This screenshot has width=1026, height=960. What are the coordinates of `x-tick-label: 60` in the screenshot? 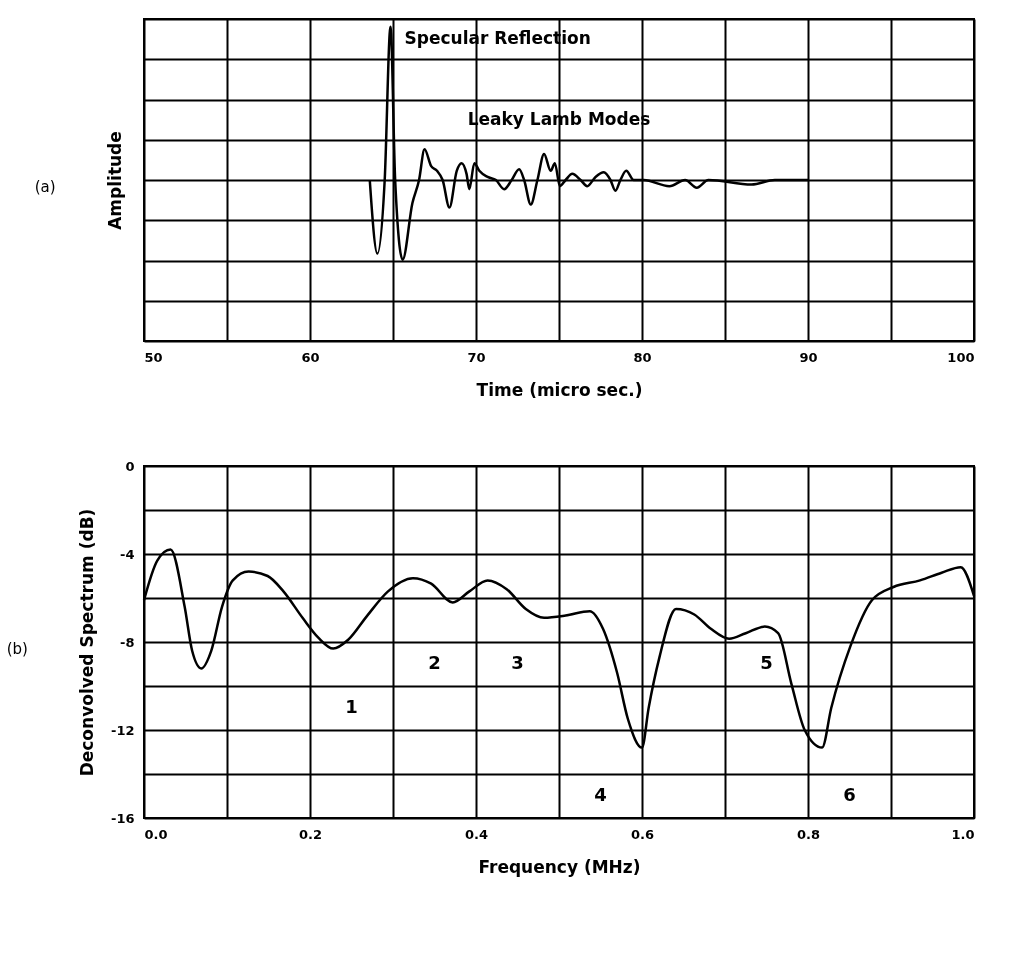 It's located at (310, 357).